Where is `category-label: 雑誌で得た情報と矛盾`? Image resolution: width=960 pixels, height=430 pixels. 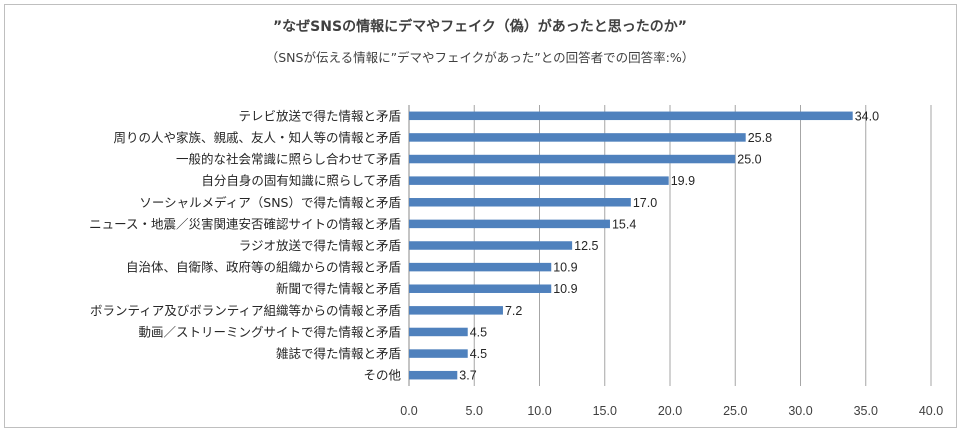
category-label: 雑誌で得た情報と矛盾 is located at coordinates (338, 353).